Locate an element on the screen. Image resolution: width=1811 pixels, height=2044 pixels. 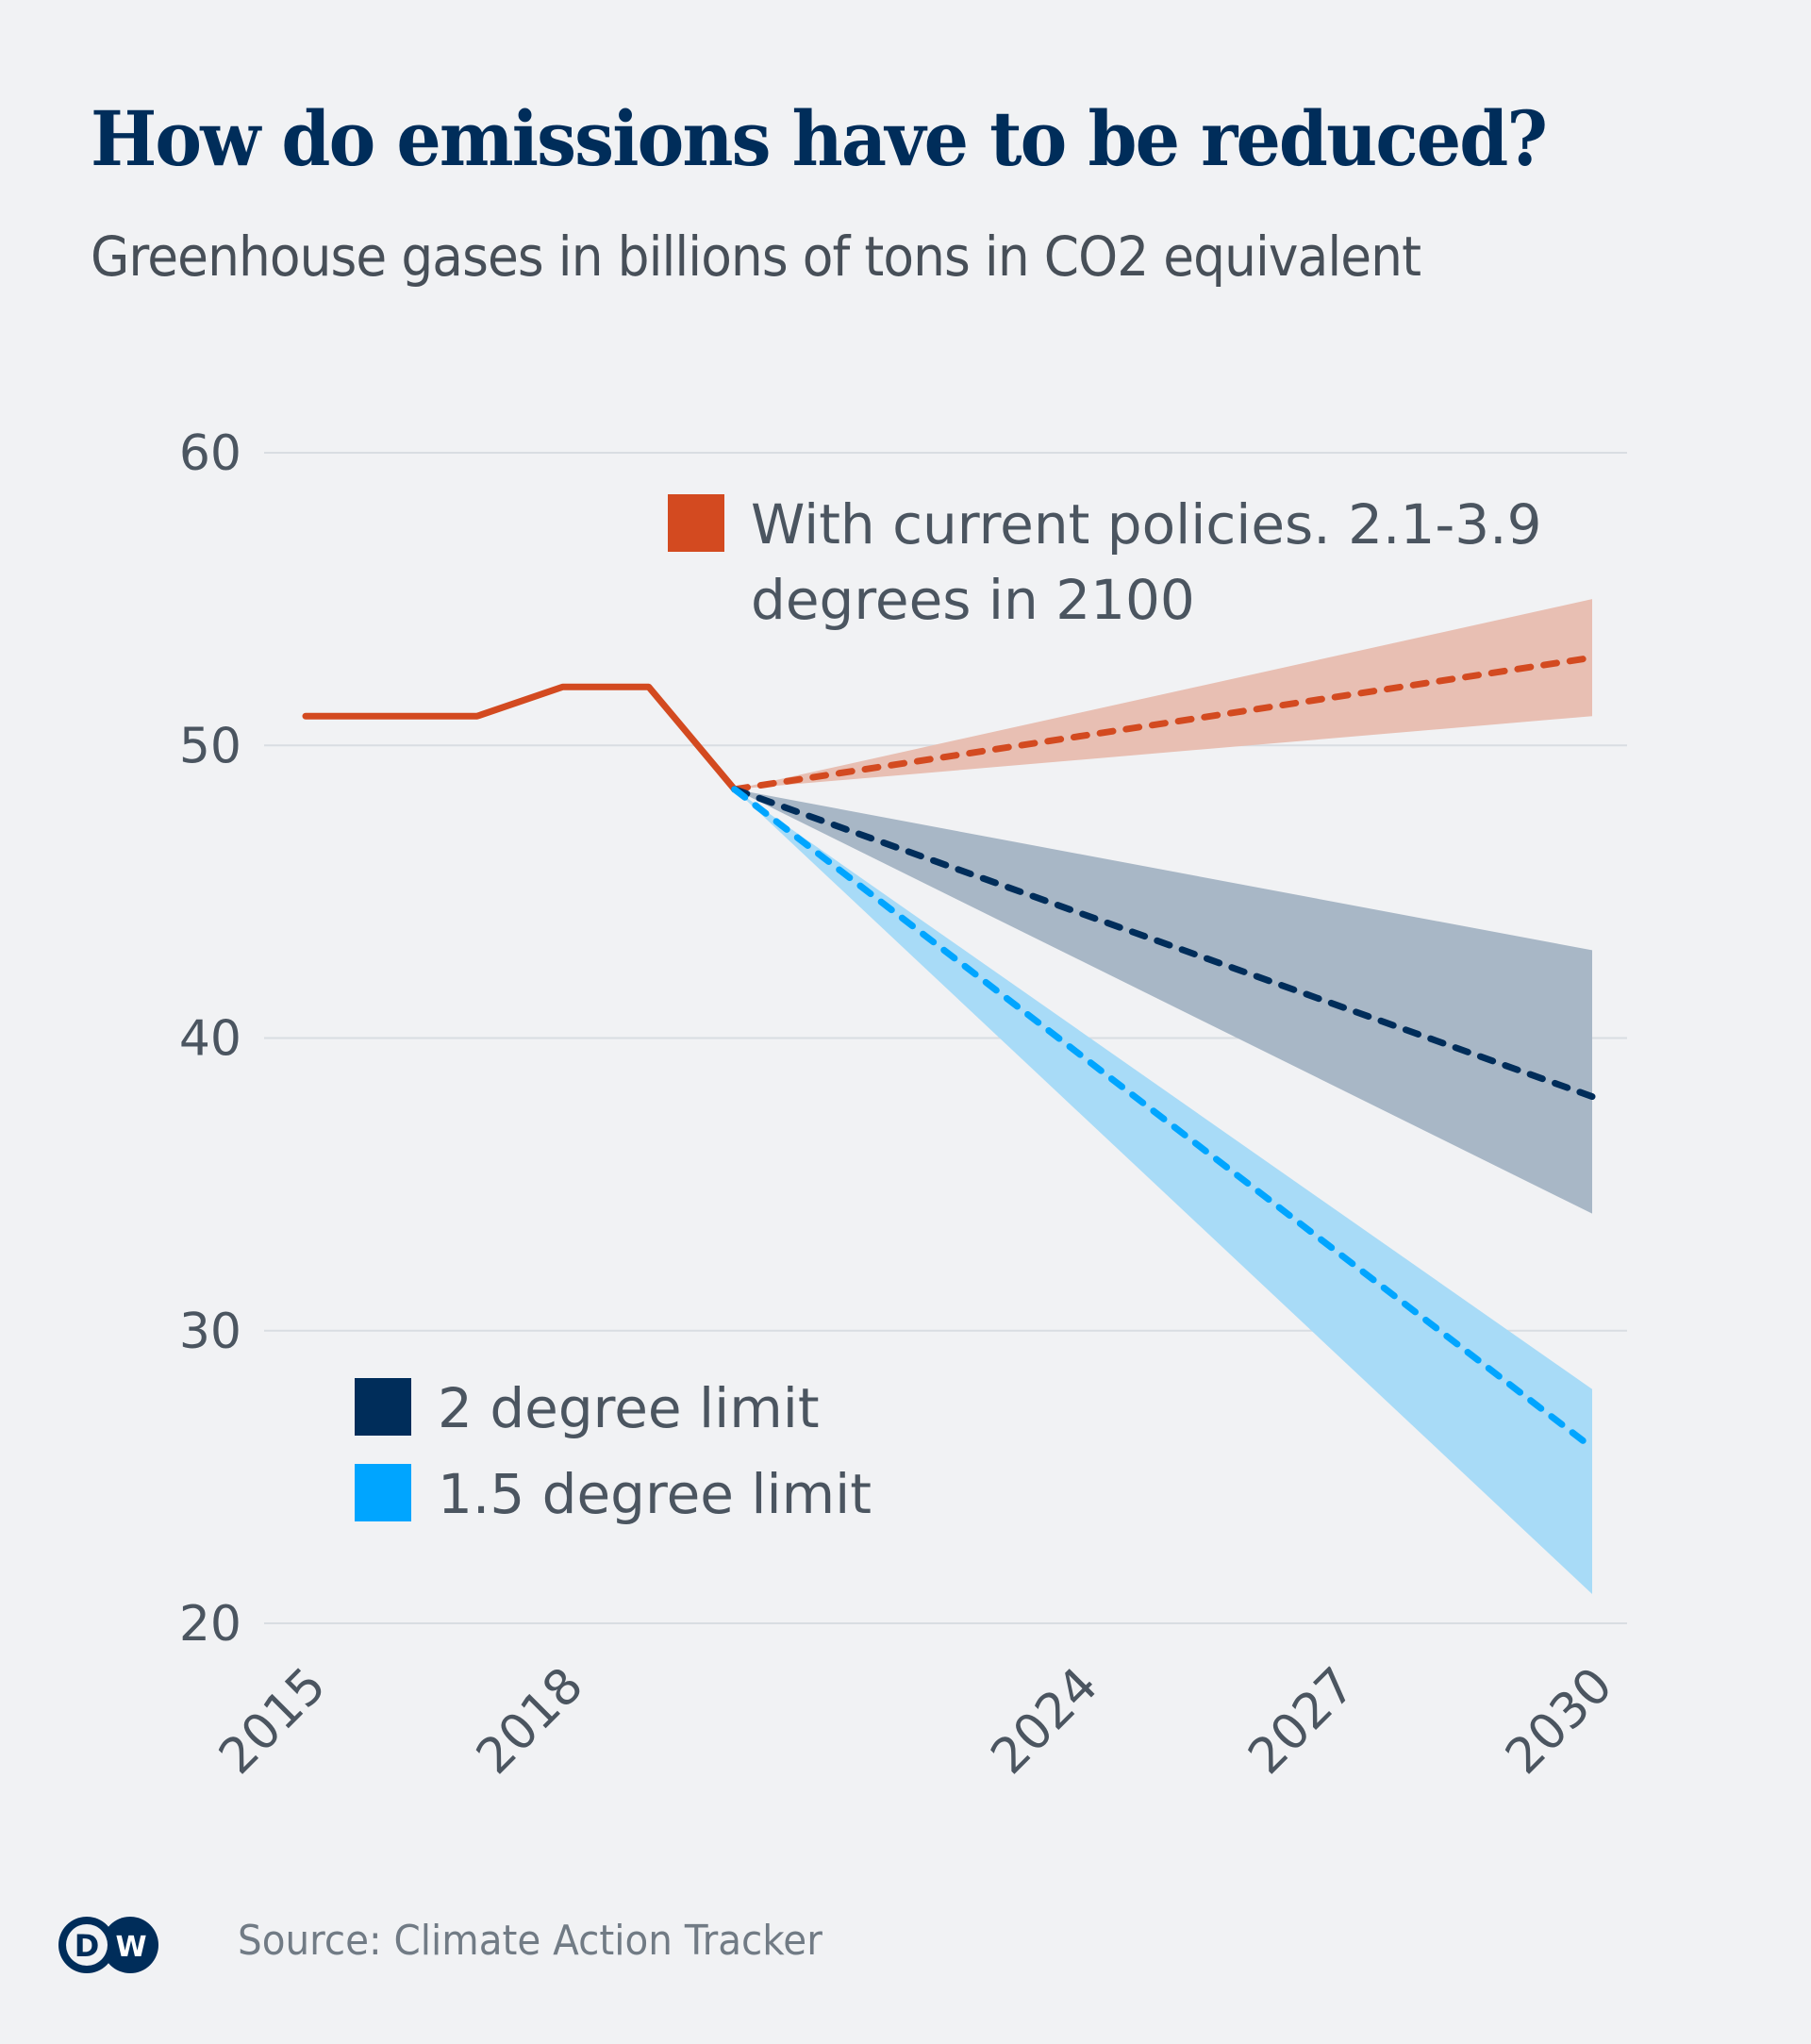
legend-label: With current policies. 2.1-3.9 is located at coordinates (1146, 524).